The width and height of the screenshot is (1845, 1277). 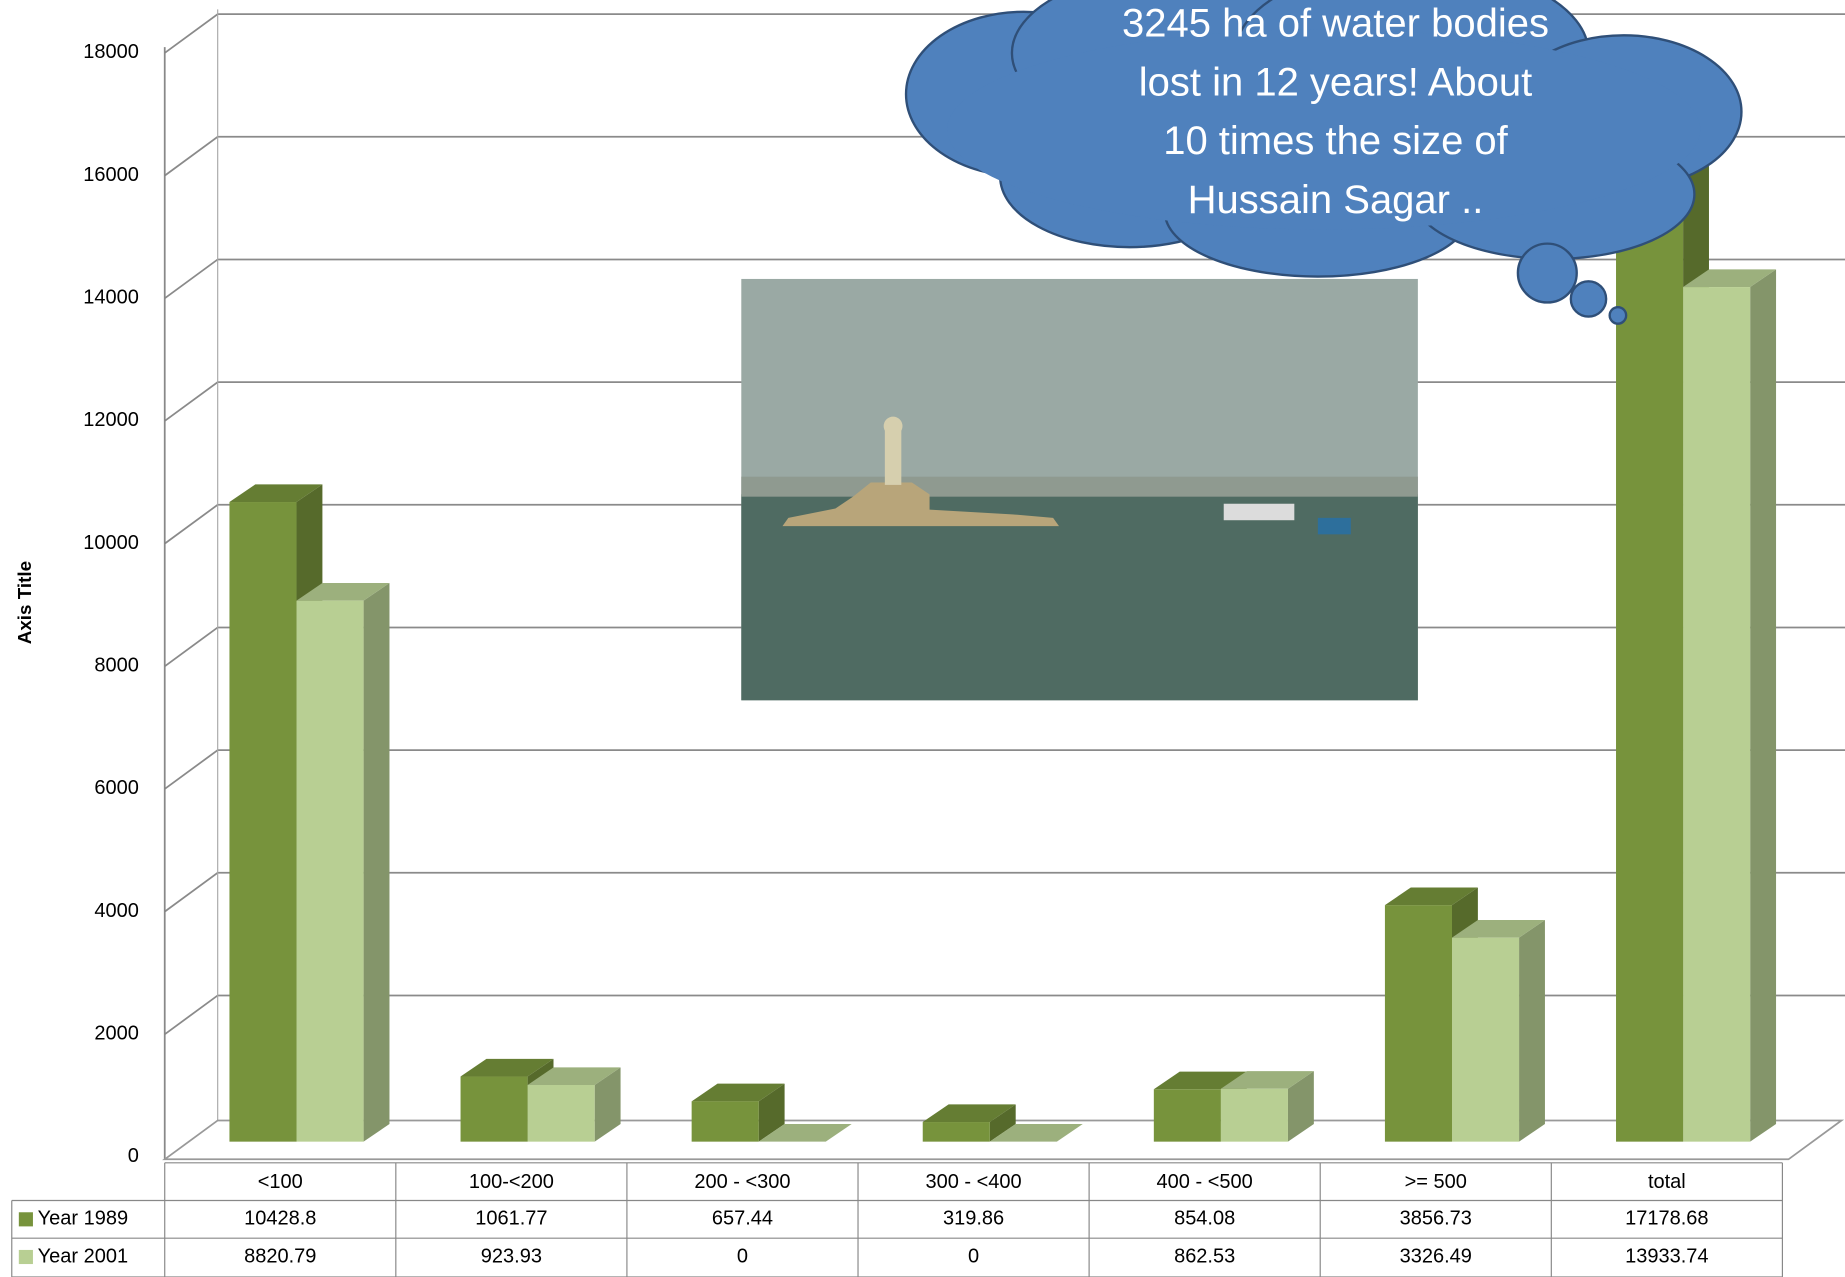 What do you see at coordinates (742, 1219) in the screenshot?
I see `table-value: 657.44` at bounding box center [742, 1219].